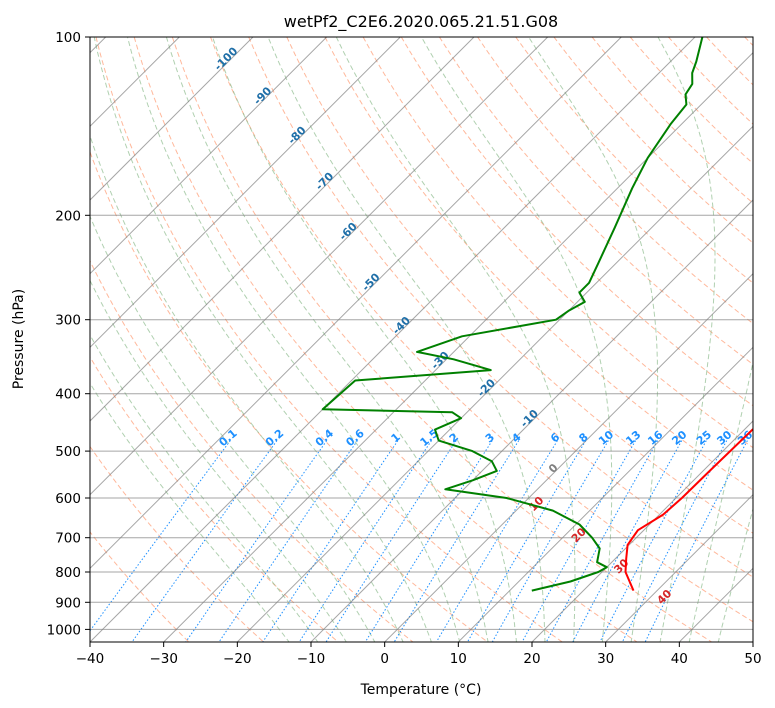 This screenshot has width=775, height=708. What do you see at coordinates (606, 438) in the screenshot?
I see `mixing-ratio-label: 10` at bounding box center [606, 438].